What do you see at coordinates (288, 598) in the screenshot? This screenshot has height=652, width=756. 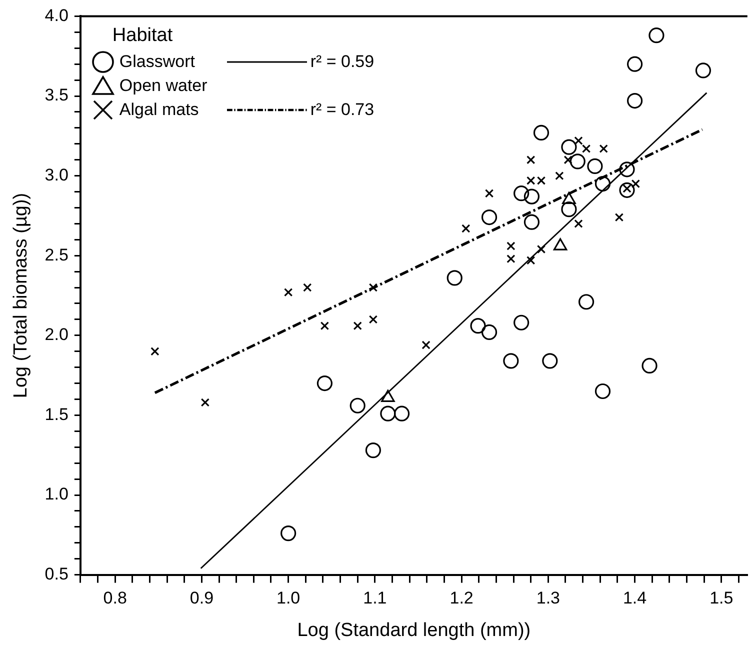 I see `x-tick-label: 1.0` at bounding box center [288, 598].